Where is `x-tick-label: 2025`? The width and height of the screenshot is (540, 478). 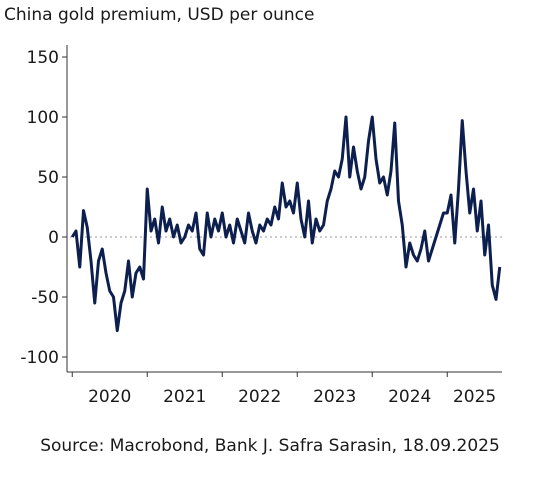
x-tick-label: 2025 is located at coordinates (474, 397).